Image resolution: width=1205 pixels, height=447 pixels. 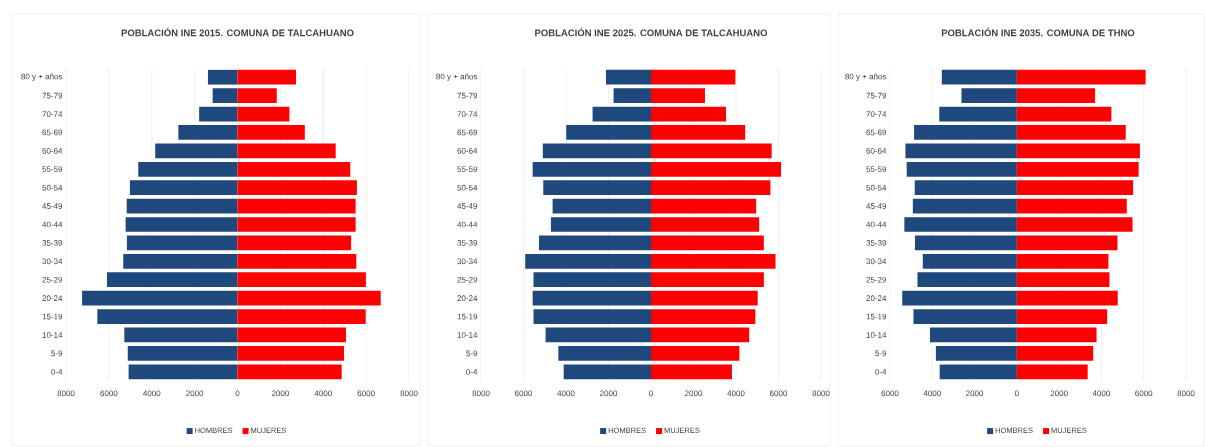 What do you see at coordinates (881, 371) in the screenshot?
I see `y-tick-label: 0-4` at bounding box center [881, 371].